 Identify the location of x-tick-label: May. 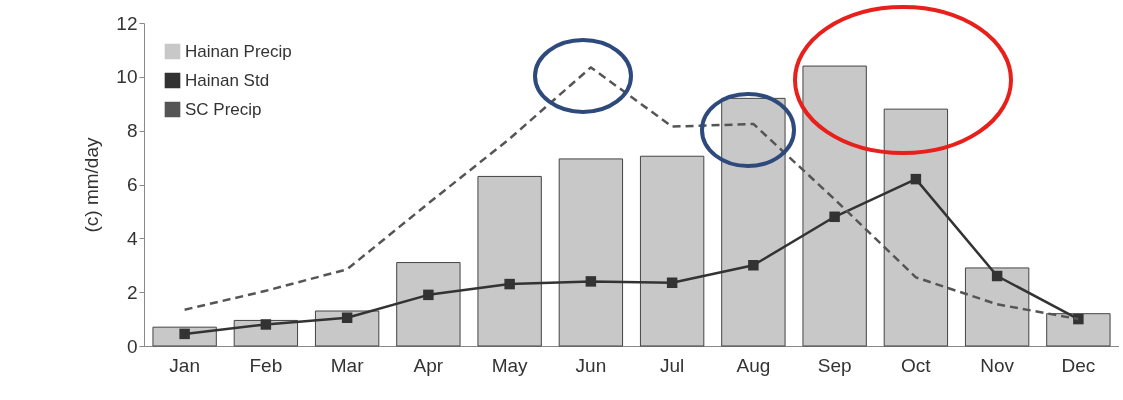
(510, 365).